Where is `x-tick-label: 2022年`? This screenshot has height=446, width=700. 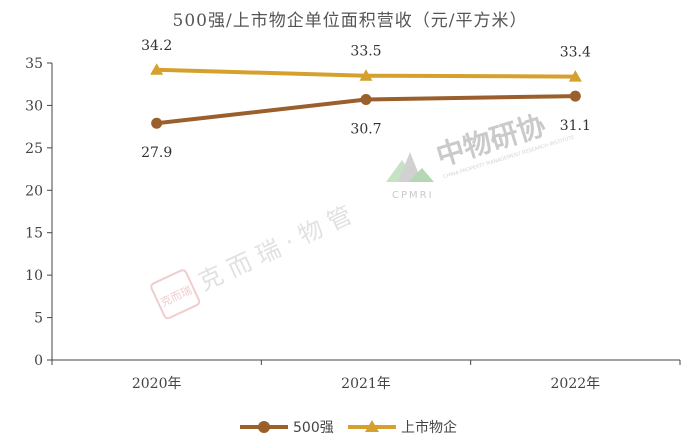
x-tick-label: 2022年 is located at coordinates (576, 384).